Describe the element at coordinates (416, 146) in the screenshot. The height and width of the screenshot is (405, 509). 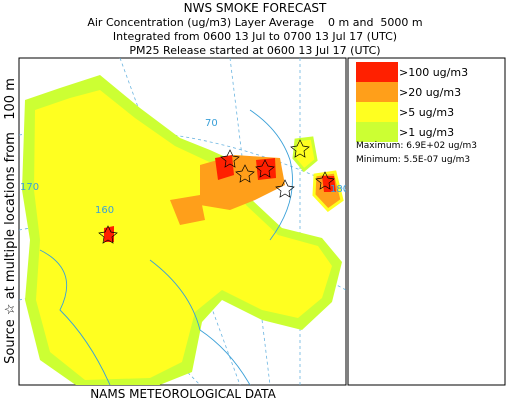
I see `maximum: Maximum: 6.9E+02 ug/m3` at that location.